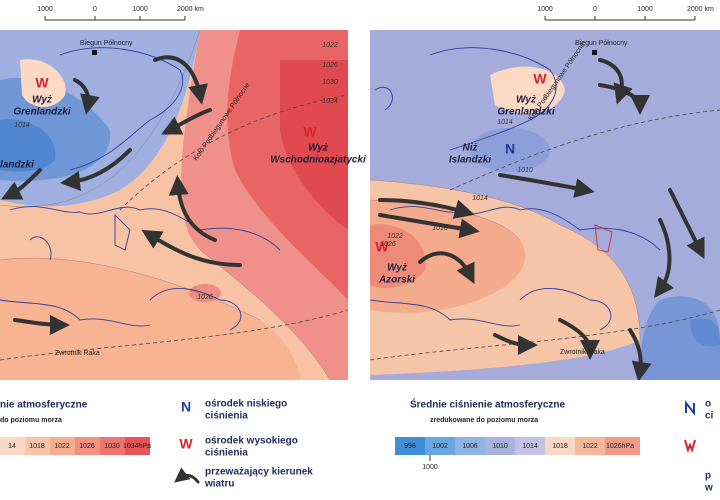 The image size is (720, 500). Describe the element at coordinates (44, 405) in the screenshot. I see `legend-title: nie atmosferyczne` at that location.